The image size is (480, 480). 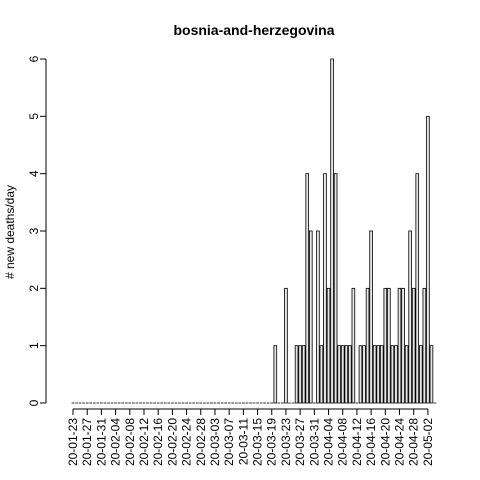 What do you see at coordinates (73, 442) in the screenshot?
I see `x-tick-label: 20-01-23` at bounding box center [73, 442].